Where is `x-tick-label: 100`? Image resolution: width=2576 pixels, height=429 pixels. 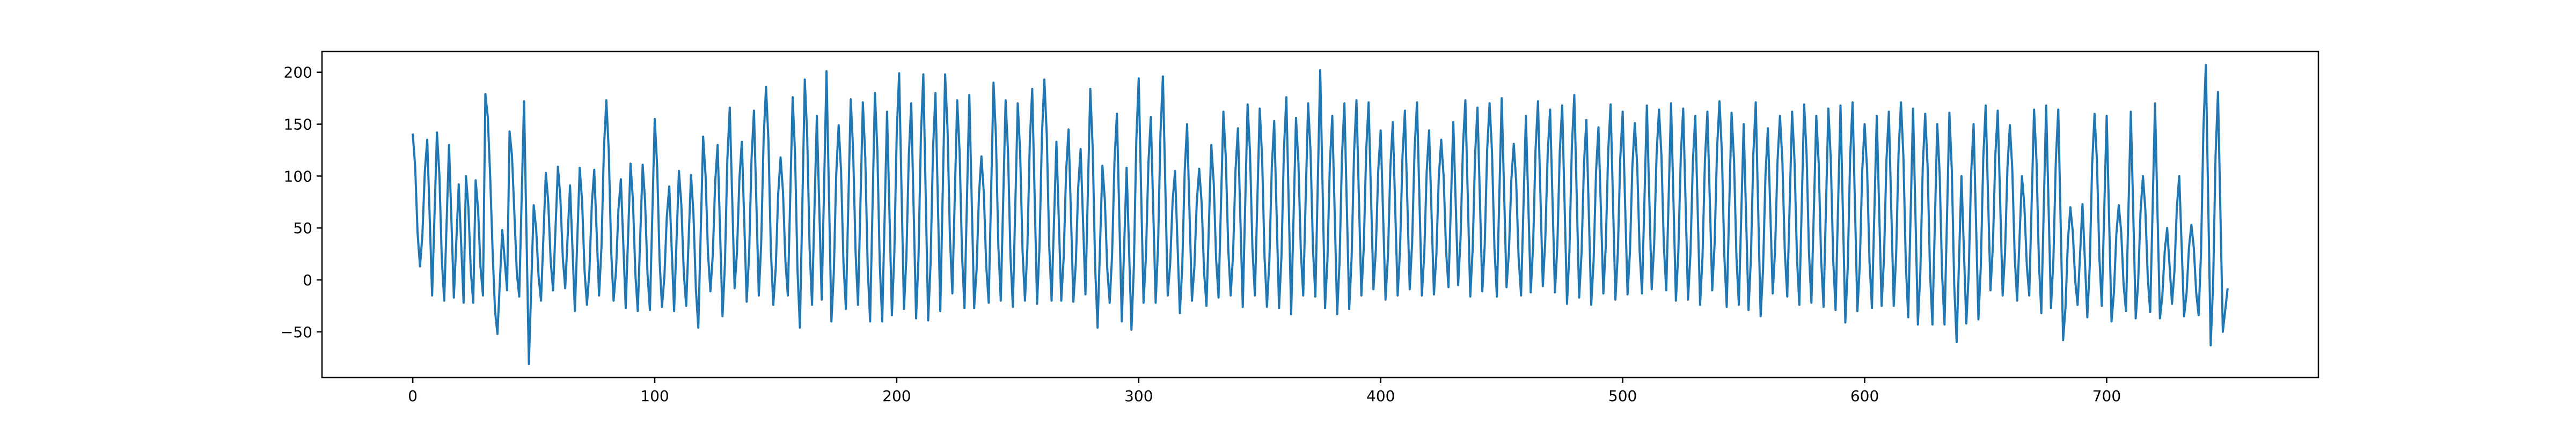
x-tick-label: 100 is located at coordinates (654, 396).